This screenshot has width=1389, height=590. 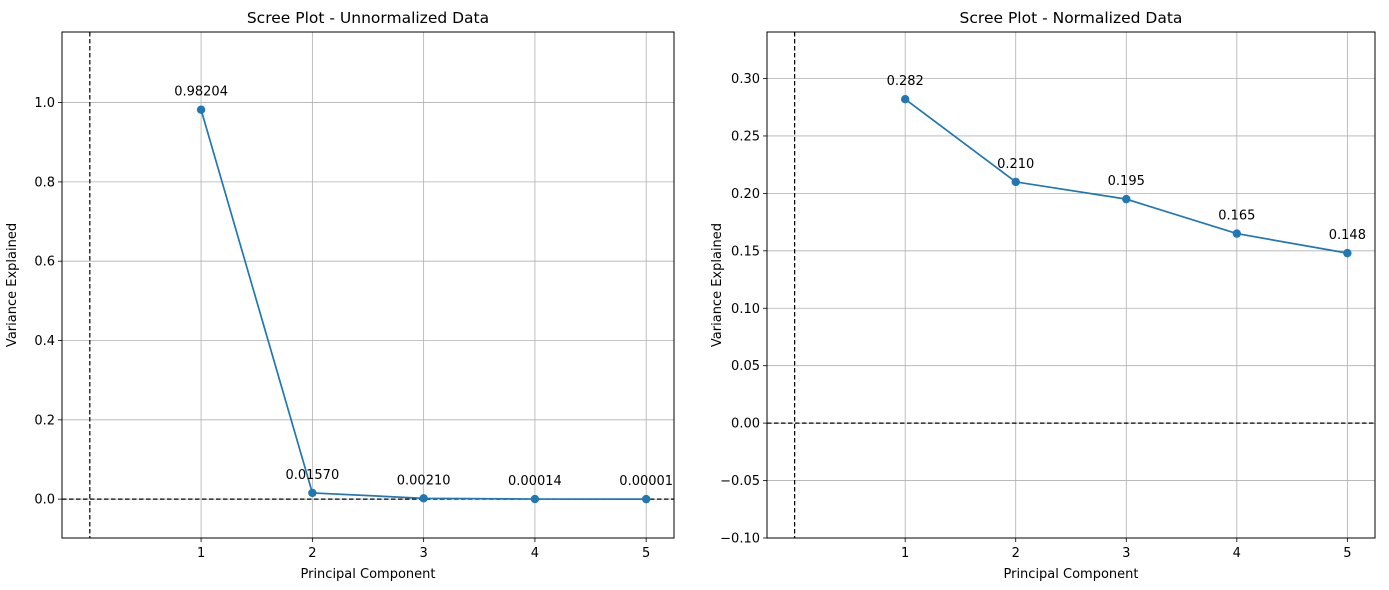 I want to click on data-label: 0.282, so click(x=905, y=81).